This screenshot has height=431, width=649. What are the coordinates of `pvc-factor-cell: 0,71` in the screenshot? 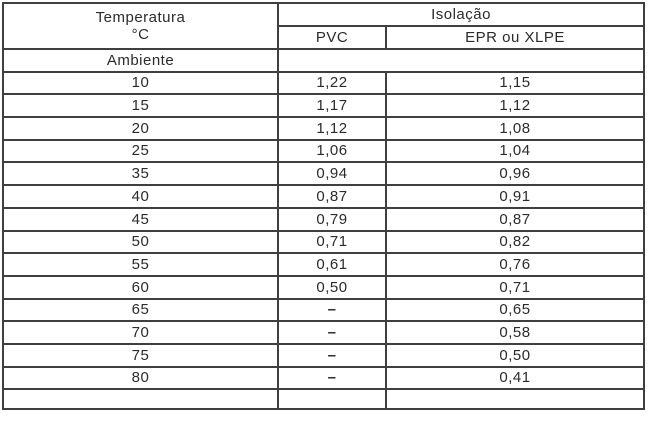 It's located at (332, 242).